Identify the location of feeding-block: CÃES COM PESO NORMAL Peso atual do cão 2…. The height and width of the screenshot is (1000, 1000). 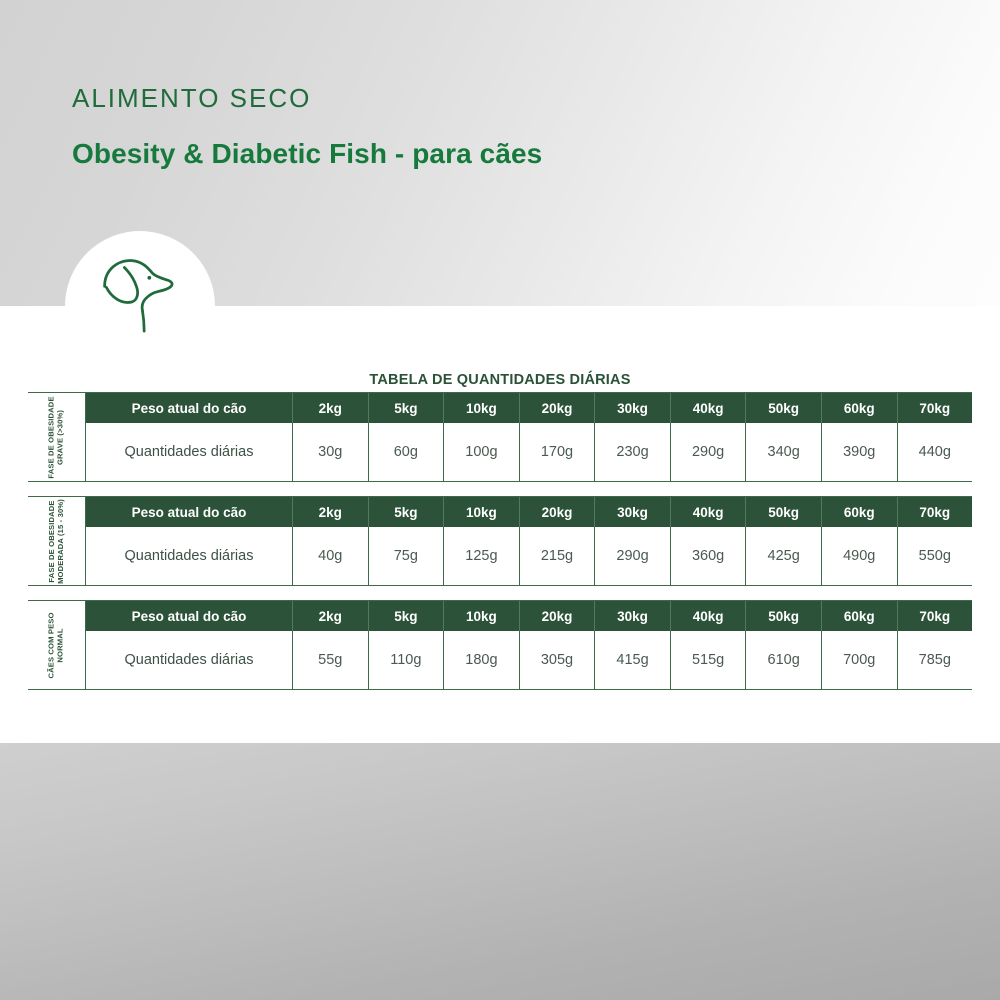
(500, 645).